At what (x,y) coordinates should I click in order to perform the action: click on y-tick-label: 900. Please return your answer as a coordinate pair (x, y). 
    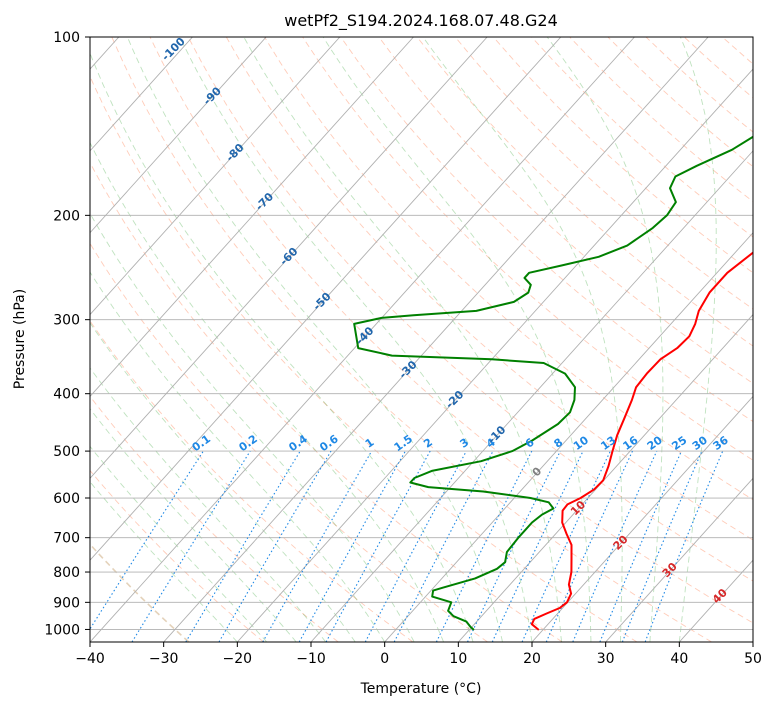
    Looking at the image, I should click on (66, 603).